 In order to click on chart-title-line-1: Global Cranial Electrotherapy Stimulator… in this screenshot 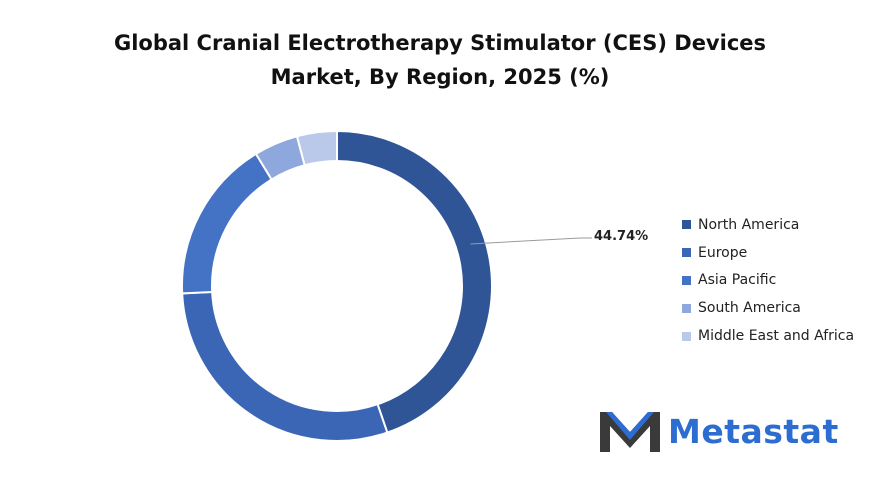, I will do `click(440, 43)`.